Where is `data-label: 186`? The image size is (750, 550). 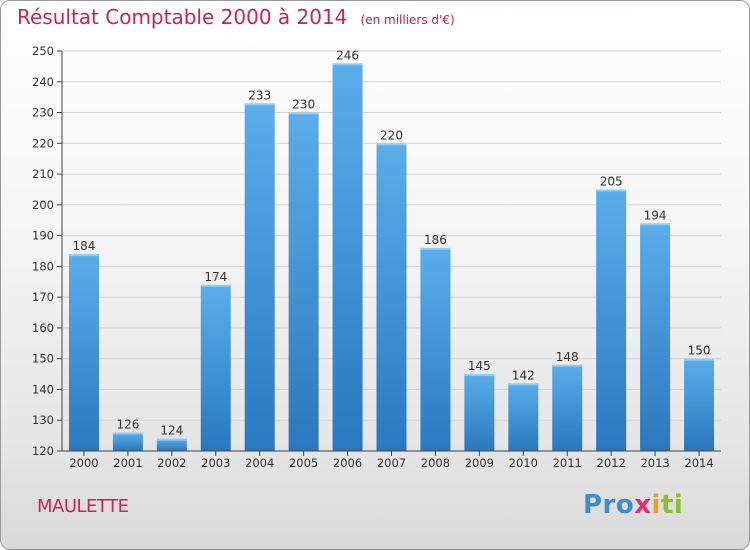 data-label: 186 is located at coordinates (435, 240).